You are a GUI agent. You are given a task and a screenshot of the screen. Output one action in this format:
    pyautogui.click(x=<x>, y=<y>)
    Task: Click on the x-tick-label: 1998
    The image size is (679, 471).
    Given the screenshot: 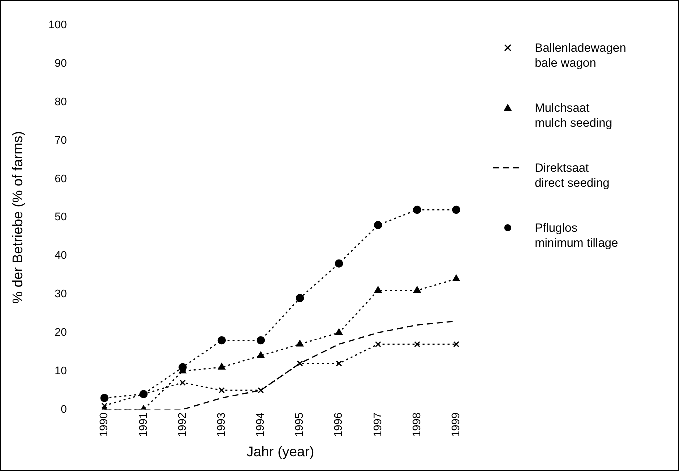 What is the action you would take?
    pyautogui.click(x=417, y=425)
    